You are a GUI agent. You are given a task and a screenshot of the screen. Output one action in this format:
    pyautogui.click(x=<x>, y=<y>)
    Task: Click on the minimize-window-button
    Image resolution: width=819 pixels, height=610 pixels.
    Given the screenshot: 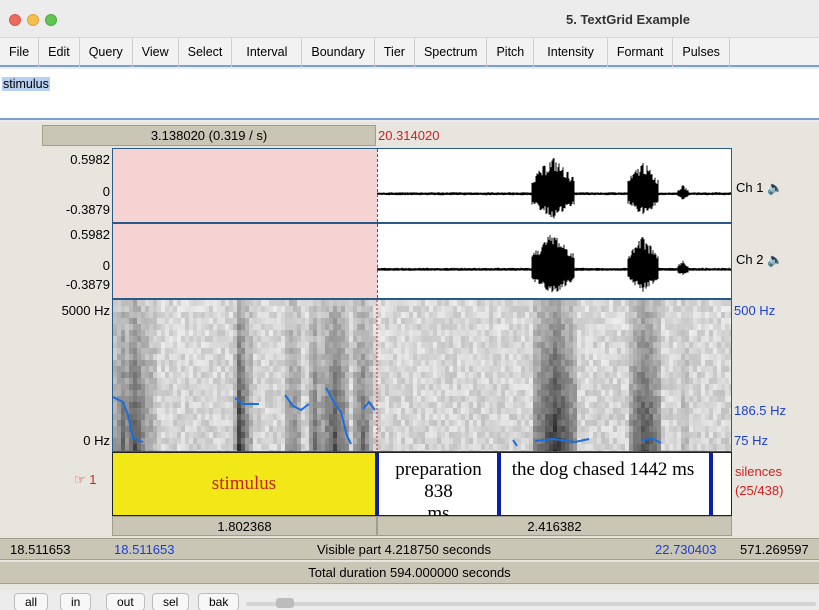 What is the action you would take?
    pyautogui.click(x=33, y=20)
    